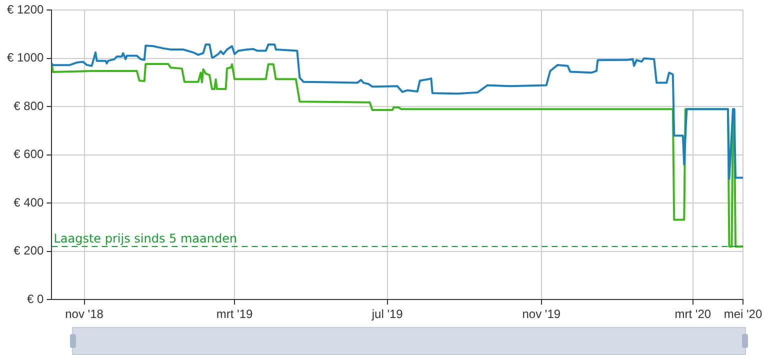  What do you see at coordinates (146, 239) in the screenshot?
I see `ref-line-label: Laagste prijs sinds 5 maanden` at bounding box center [146, 239].